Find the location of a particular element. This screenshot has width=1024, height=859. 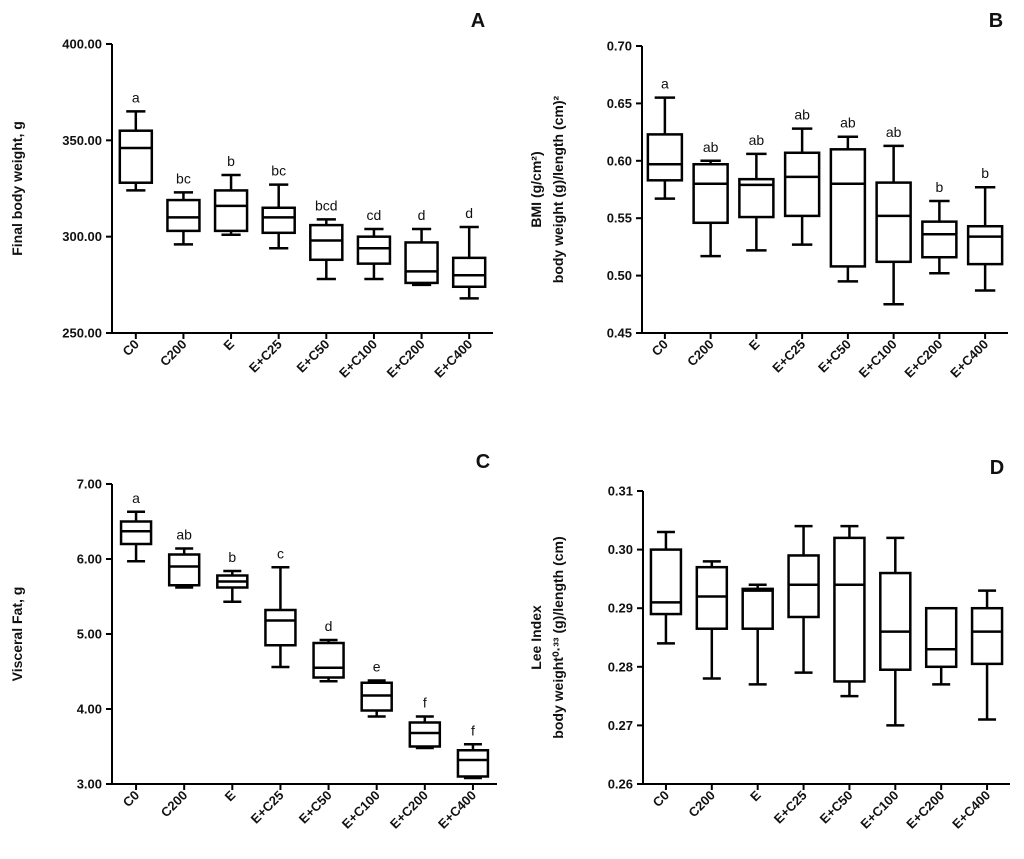

box-C200 is located at coordinates (712, 620).